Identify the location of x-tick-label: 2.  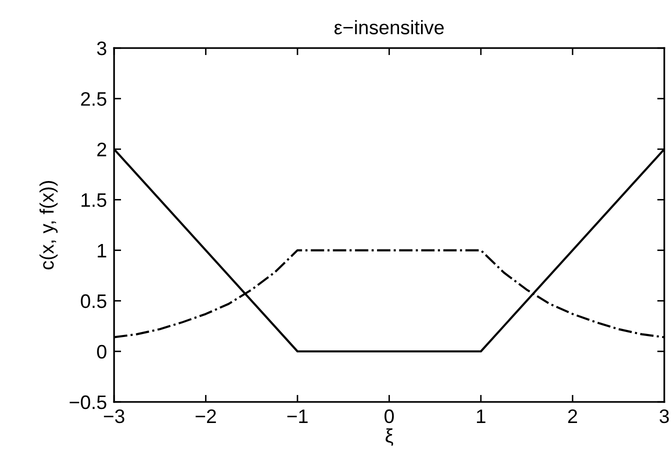
(573, 416).